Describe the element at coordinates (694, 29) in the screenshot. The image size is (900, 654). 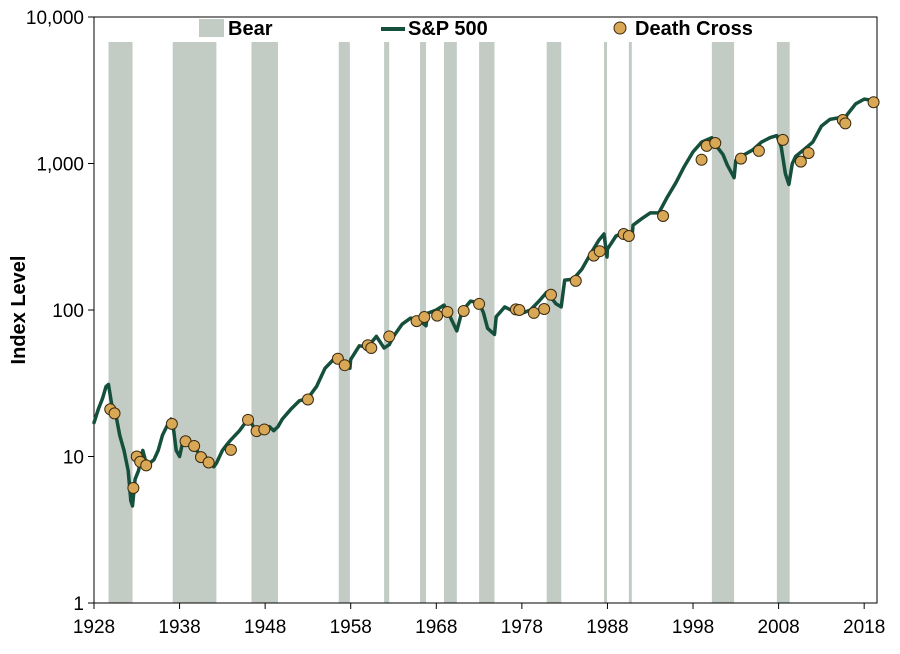
I see `legend-death-cross-label: Death Cross` at that location.